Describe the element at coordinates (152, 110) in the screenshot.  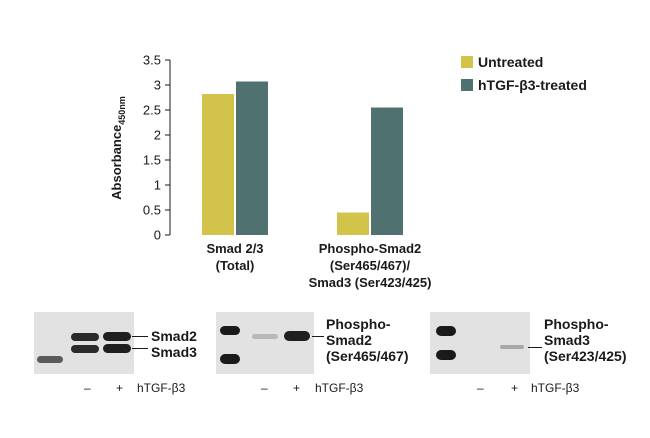
I see `y-tick-label: 2.5` at that location.